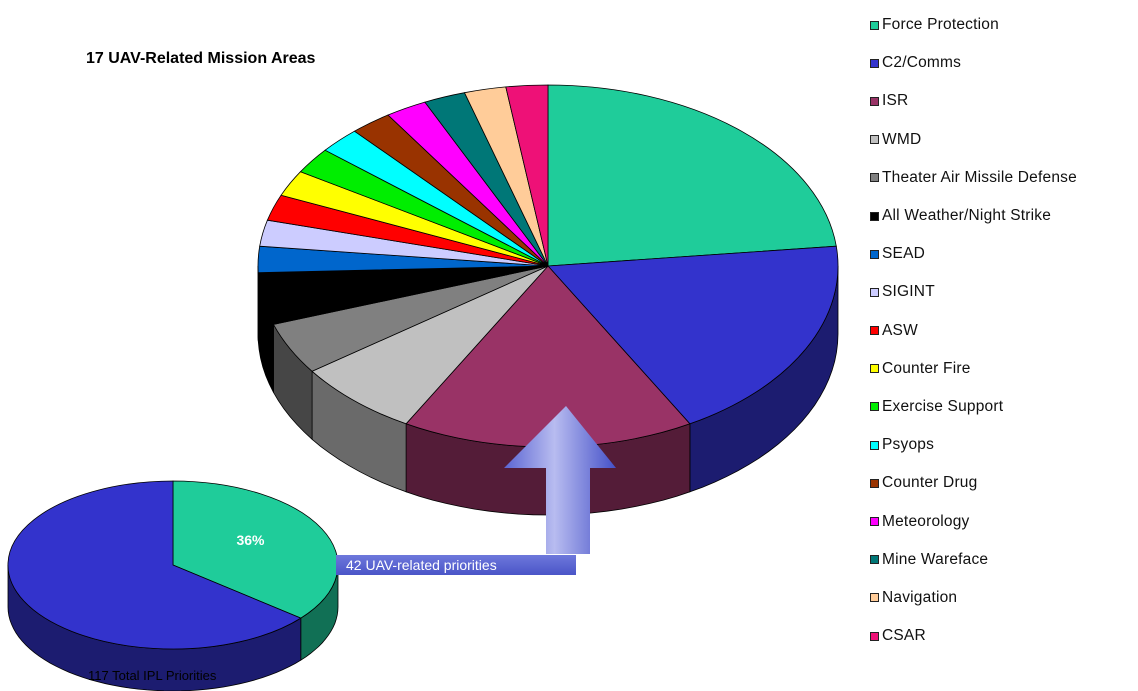 This screenshot has width=1138, height=691. I want to click on legend-item-theater-air-missile-defense: Theater Air Missile Defense, so click(1003, 178).